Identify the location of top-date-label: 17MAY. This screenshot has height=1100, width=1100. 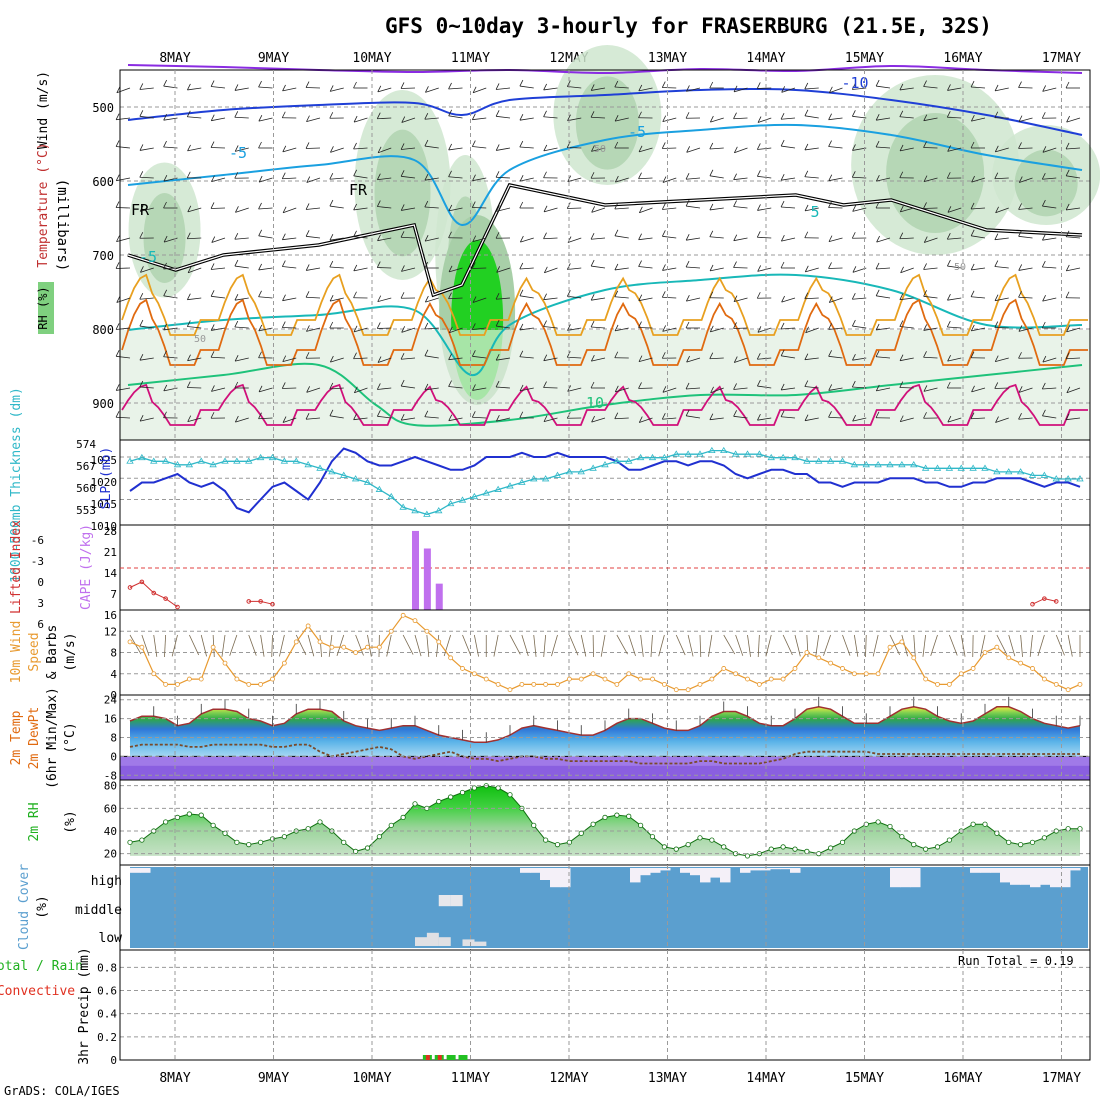
(1061, 58).